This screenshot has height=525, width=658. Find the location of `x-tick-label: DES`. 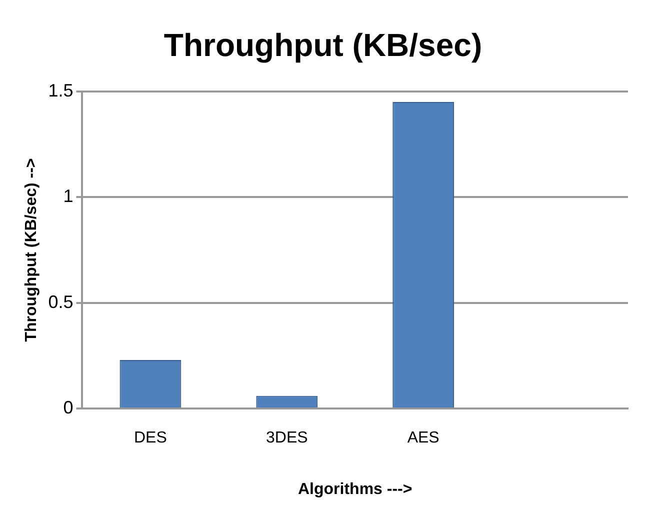

x-tick-label: DES is located at coordinates (150, 438).